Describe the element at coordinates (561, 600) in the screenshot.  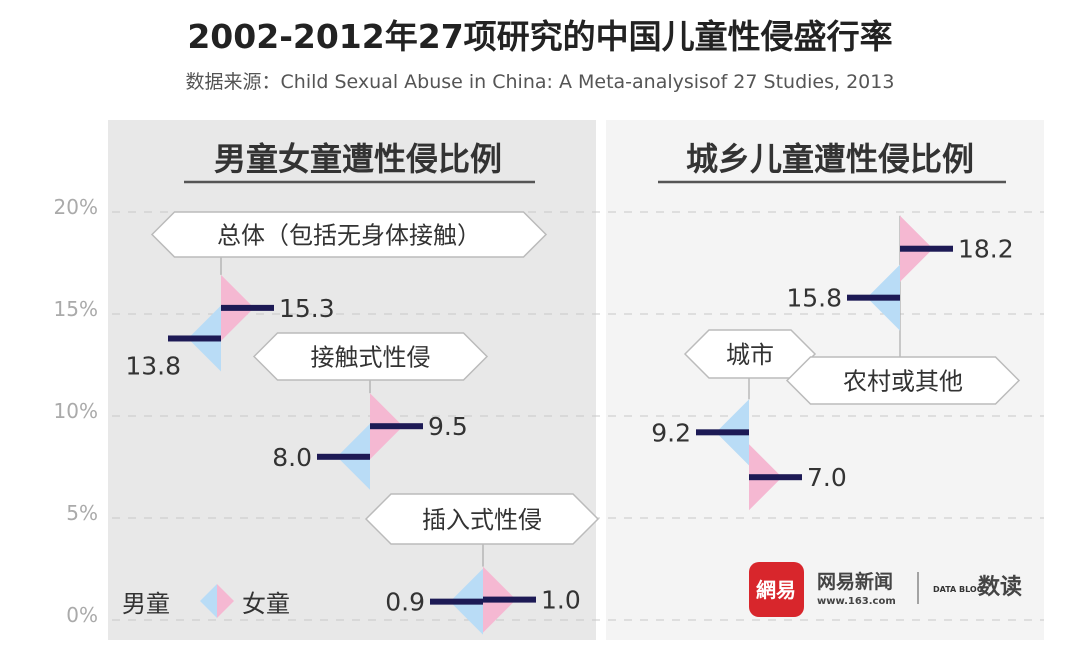
I see `girl-value-label: 1.0` at that location.